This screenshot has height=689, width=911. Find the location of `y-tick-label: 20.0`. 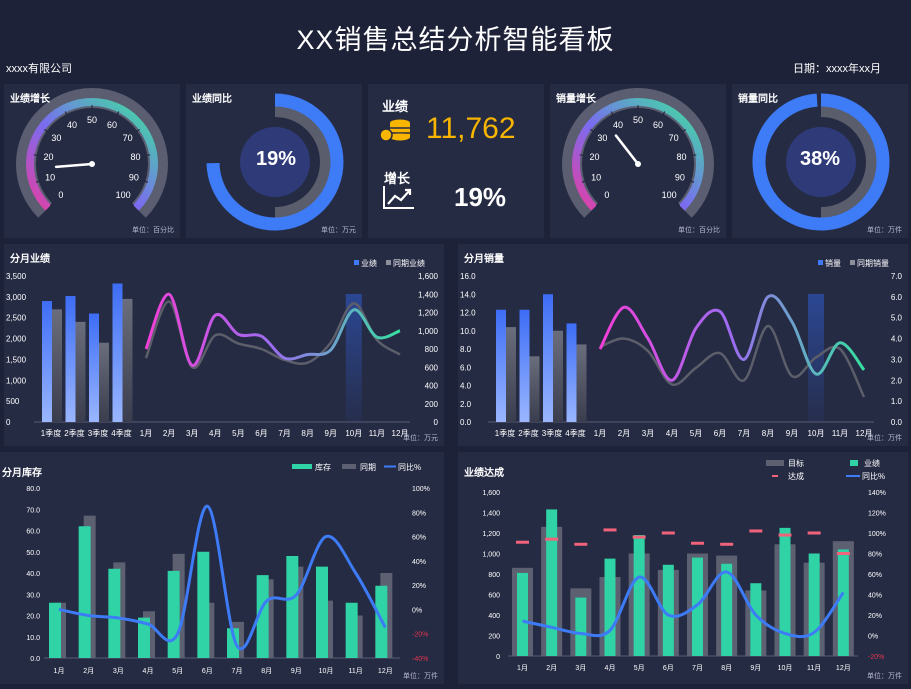

y-tick-label: 20.0 is located at coordinates (33, 617).